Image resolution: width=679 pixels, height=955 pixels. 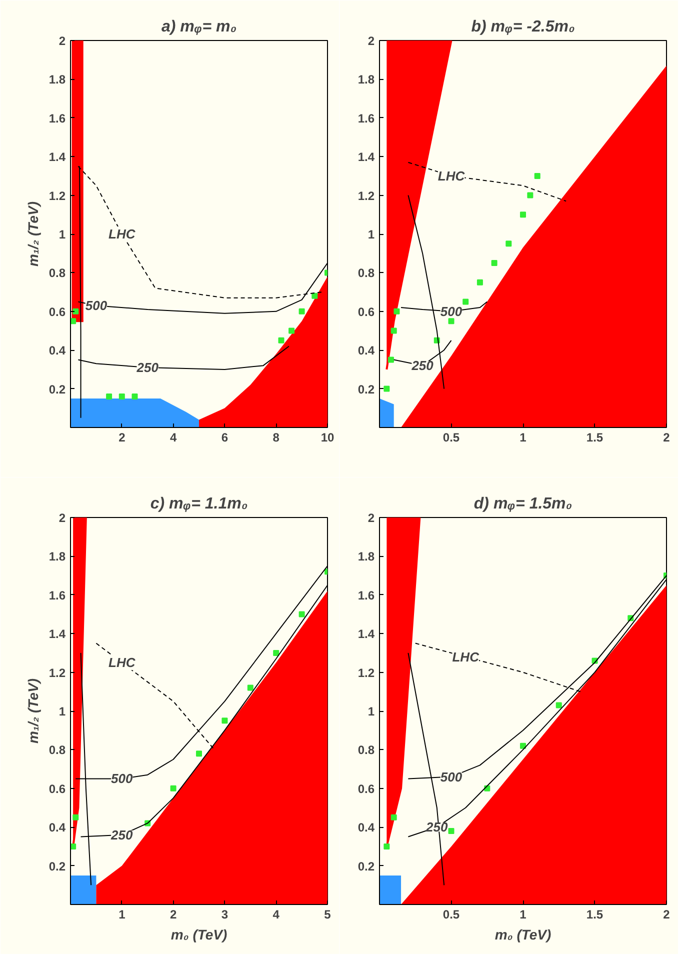 What do you see at coordinates (224, 437) in the screenshot?
I see `x-tick-label: 6` at bounding box center [224, 437].